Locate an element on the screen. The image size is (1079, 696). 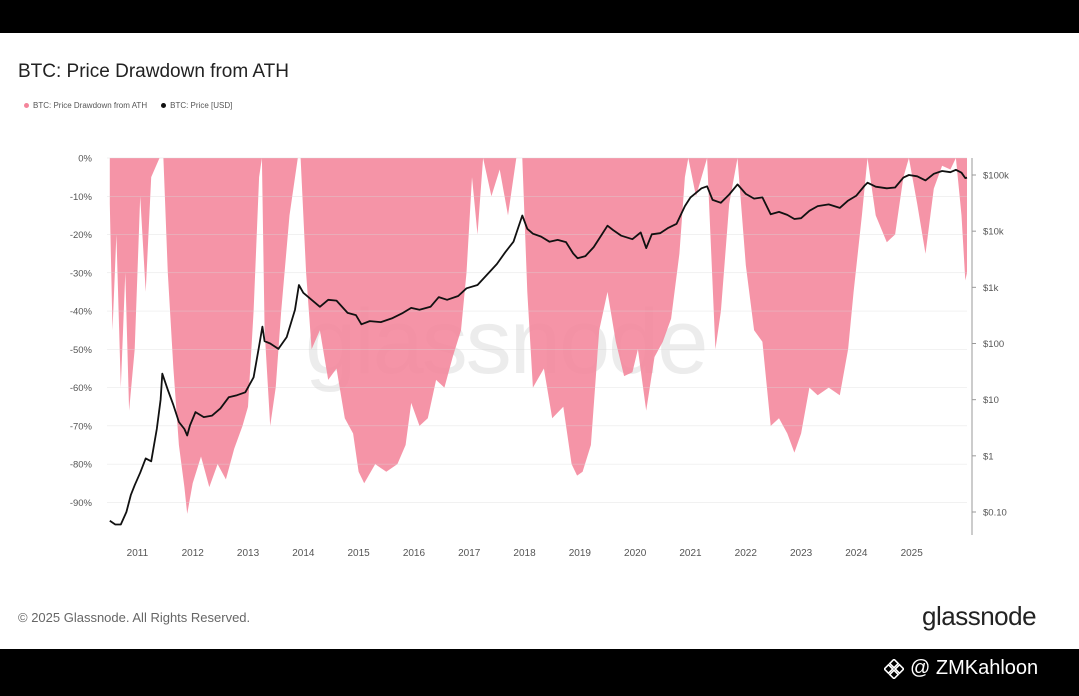
right-tick-label: $0.10 is located at coordinates (995, 513).